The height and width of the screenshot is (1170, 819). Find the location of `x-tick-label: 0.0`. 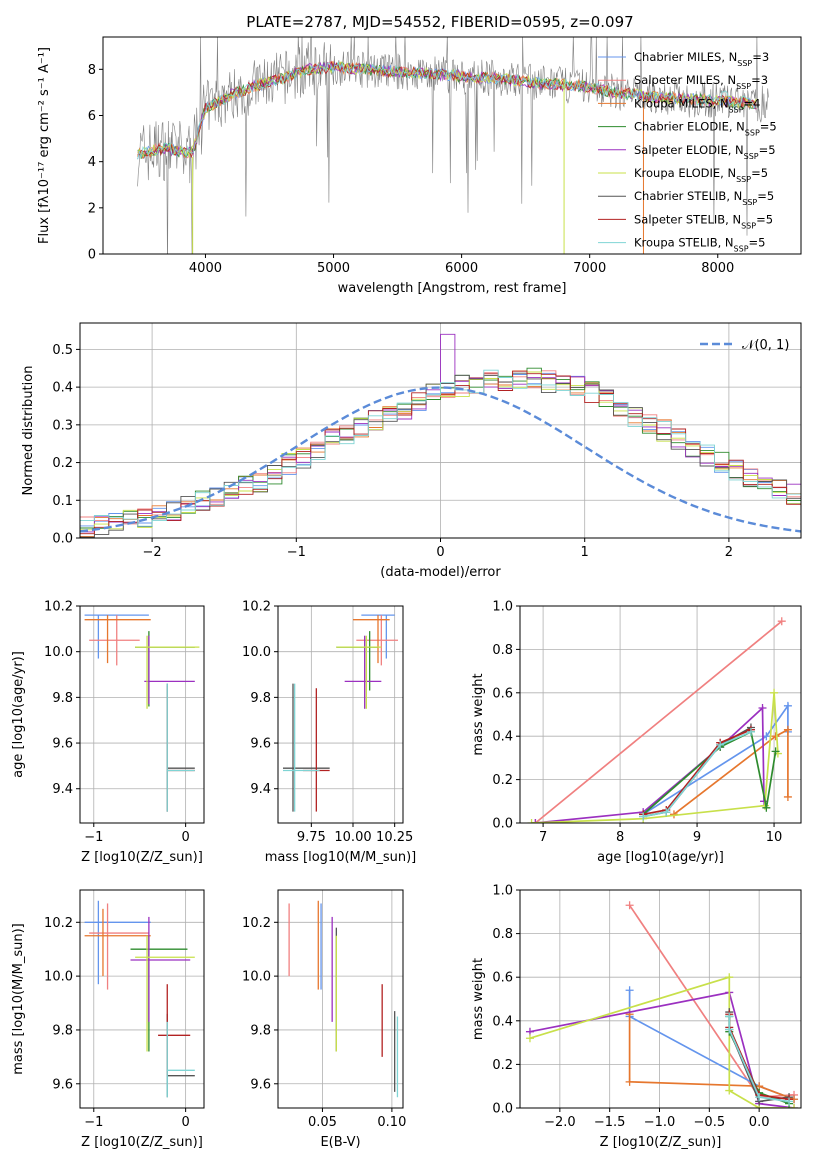

x-tick-label: 0.0 is located at coordinates (759, 1122).